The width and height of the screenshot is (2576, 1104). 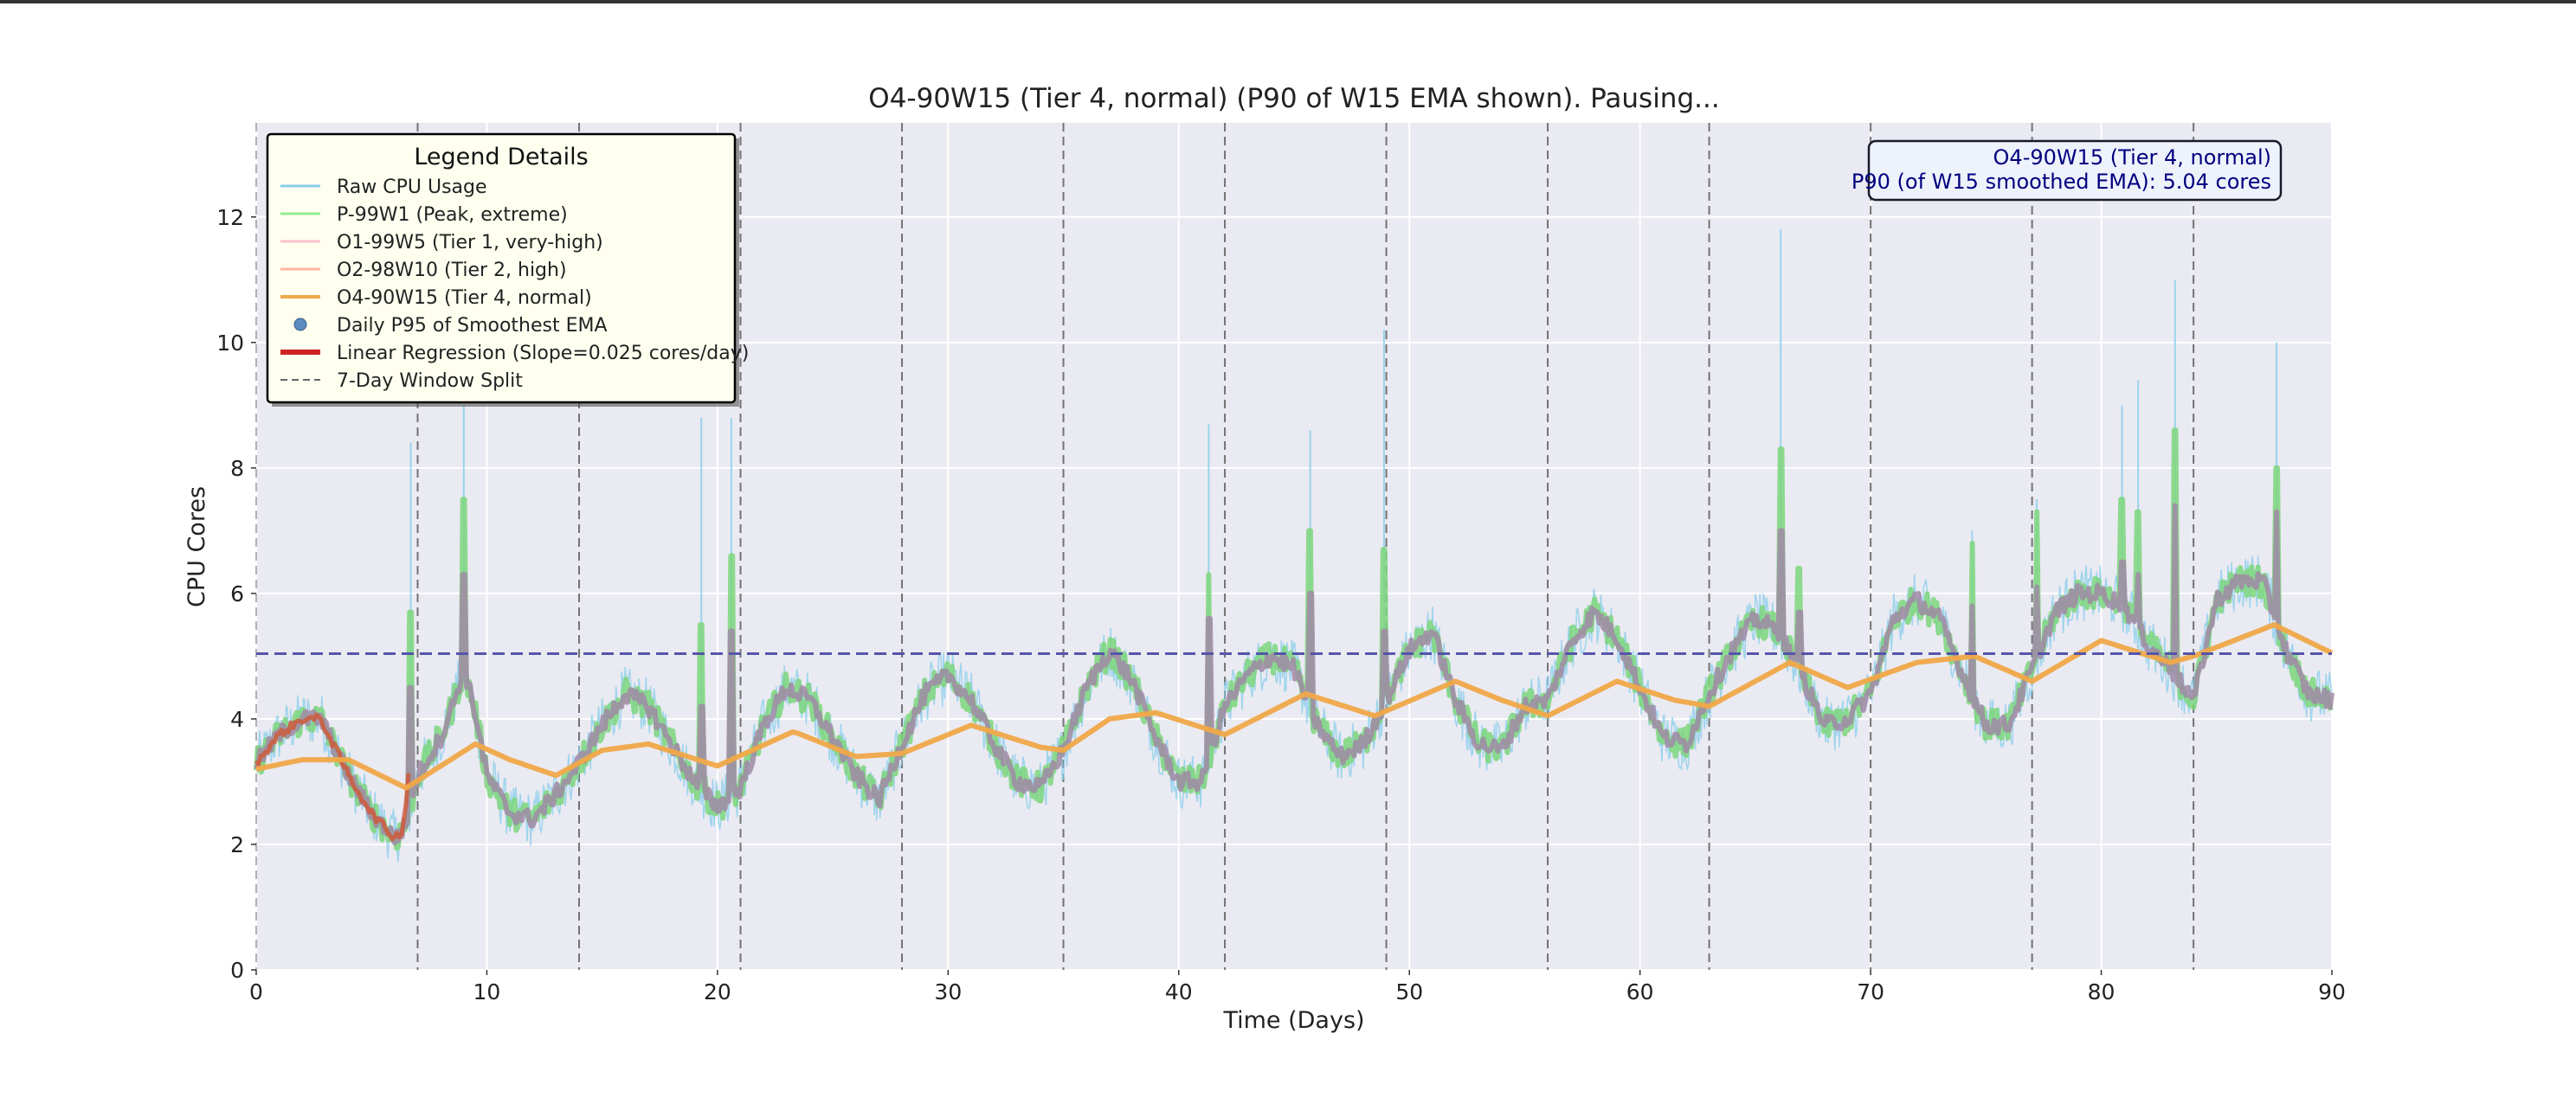 I want to click on x-tick-label: 80, so click(x=2102, y=992).